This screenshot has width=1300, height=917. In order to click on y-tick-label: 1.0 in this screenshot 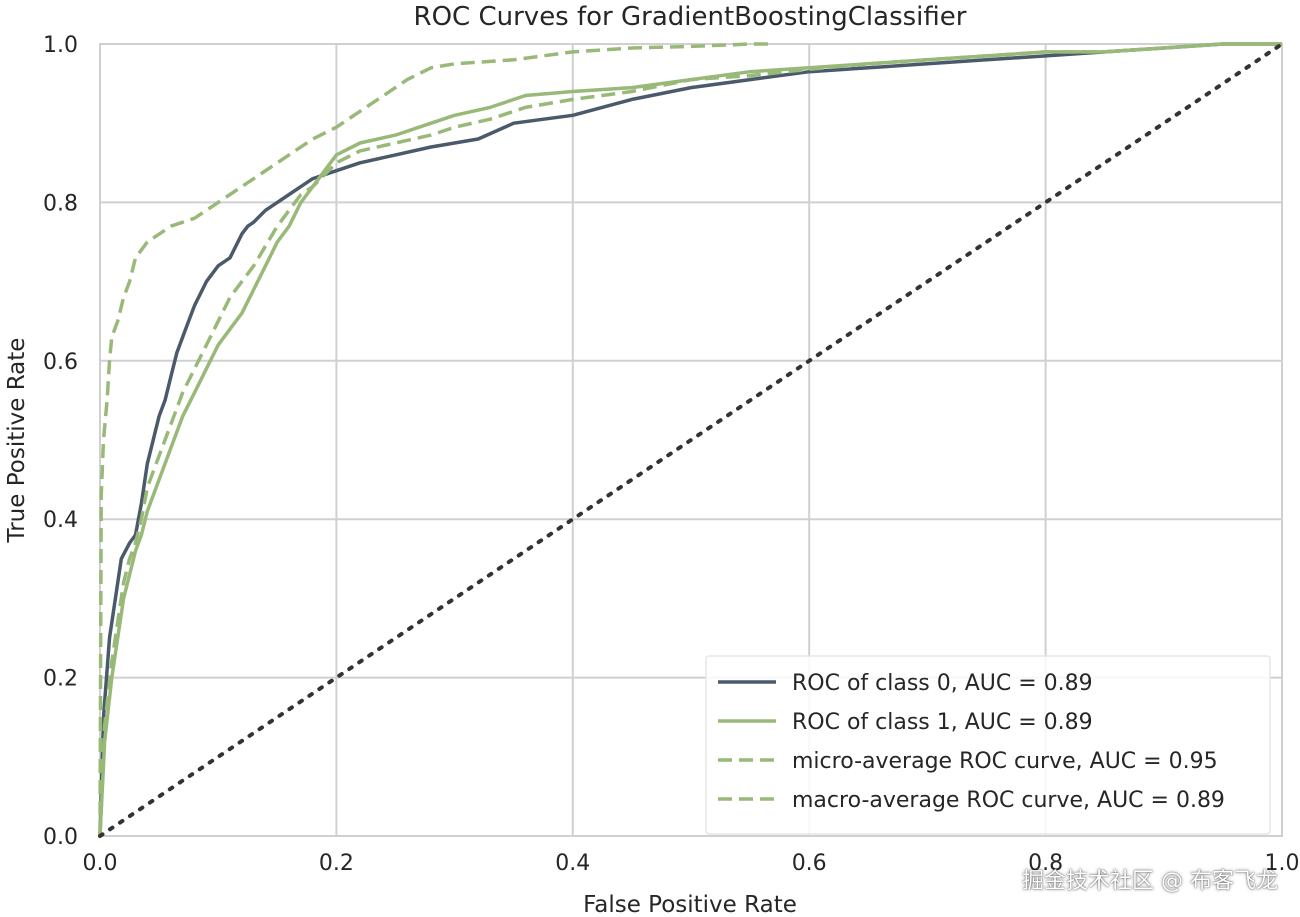, I will do `click(60, 45)`.